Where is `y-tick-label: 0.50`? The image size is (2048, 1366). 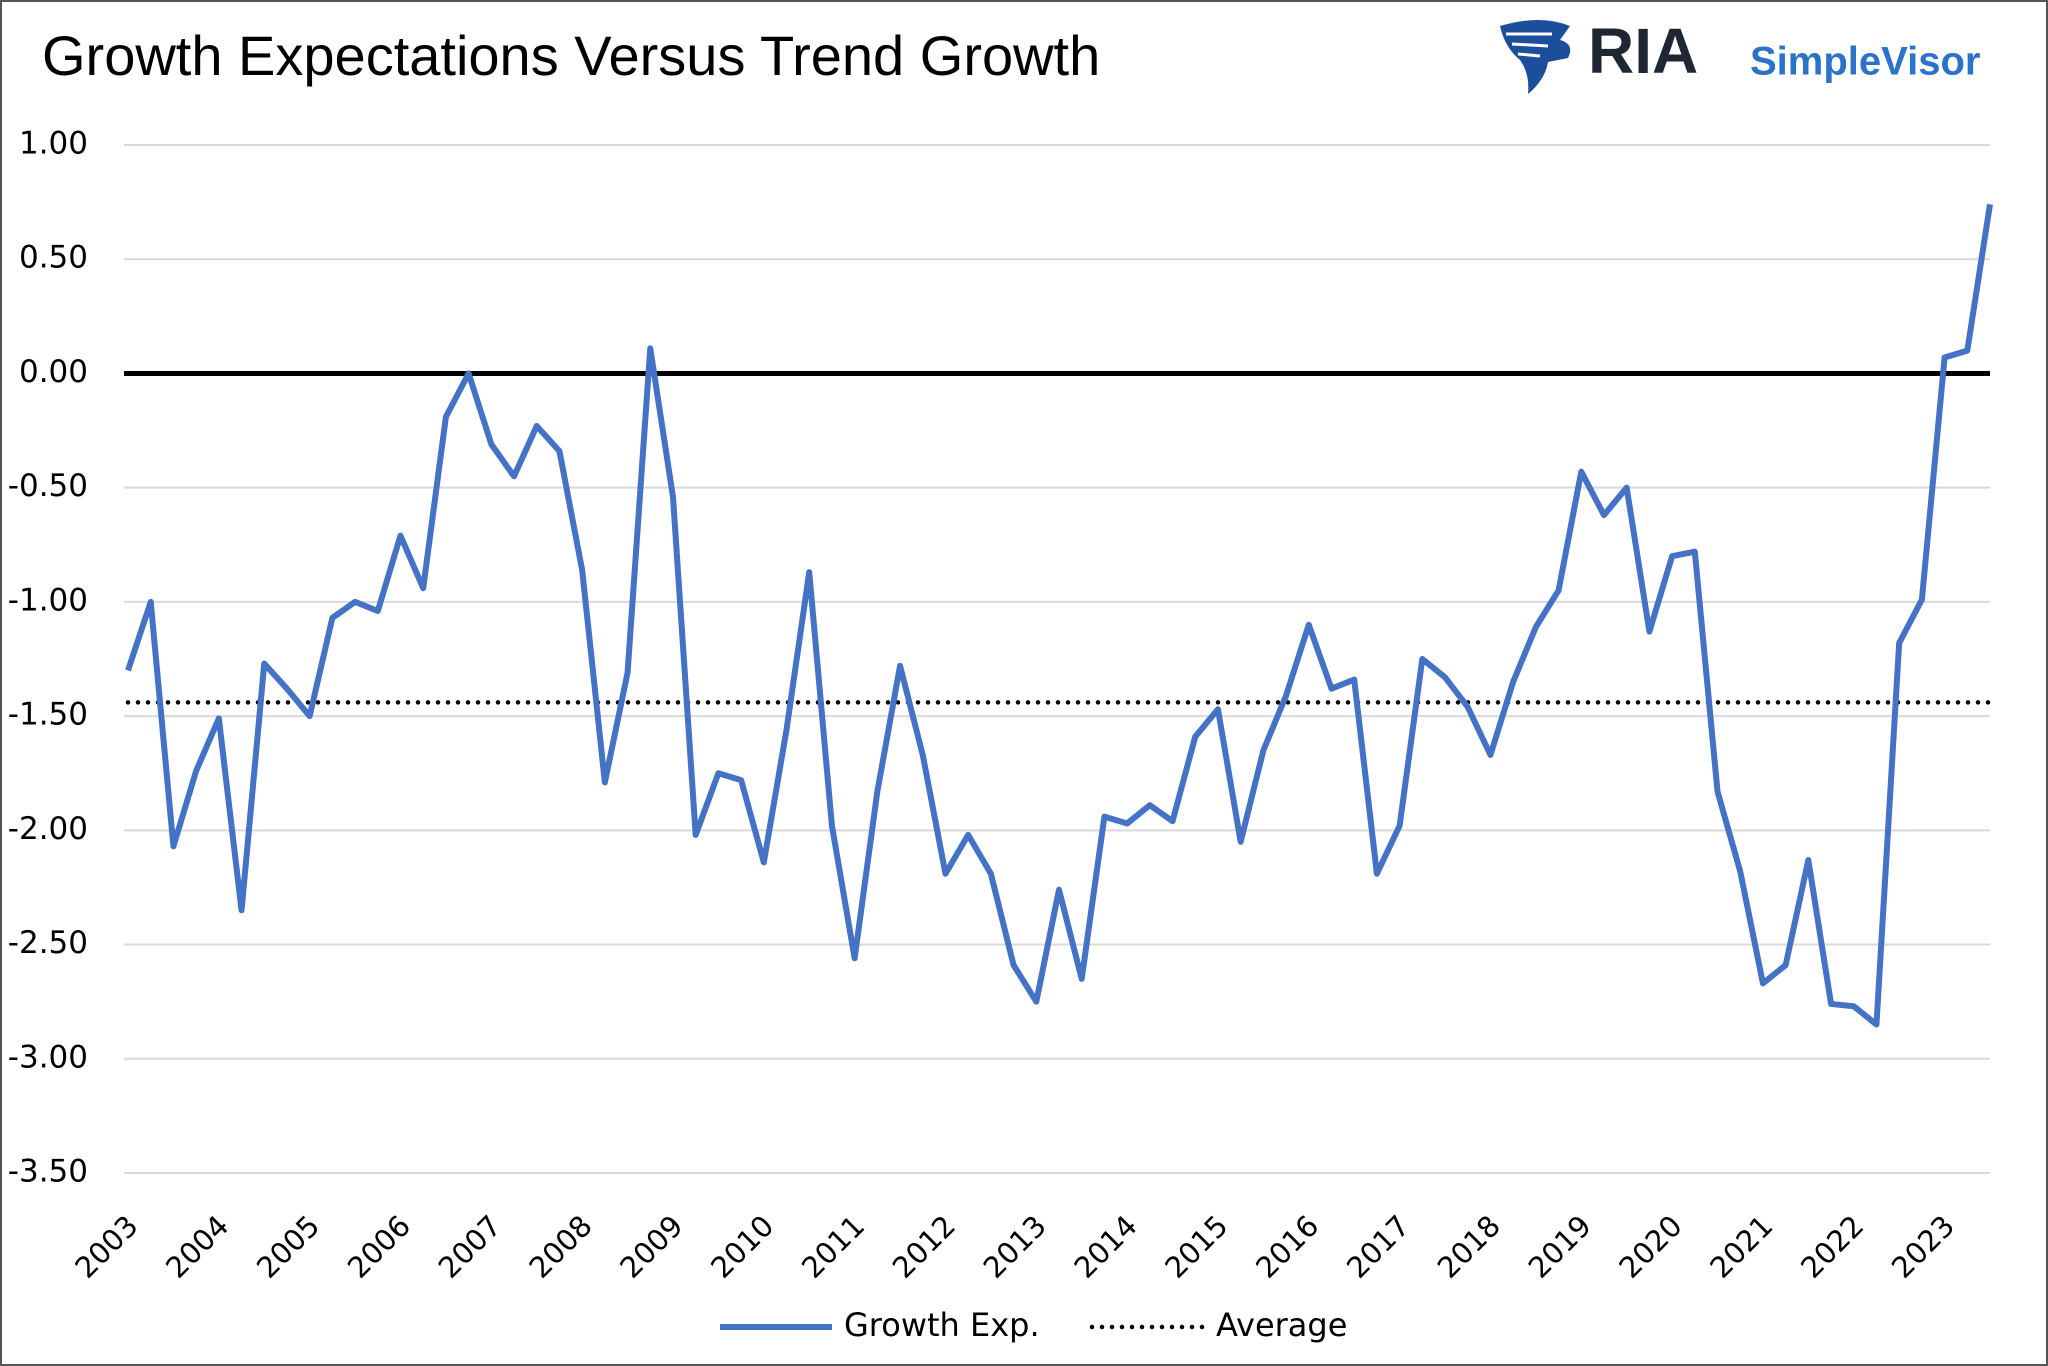
y-tick-label: 0.50 is located at coordinates (53, 258).